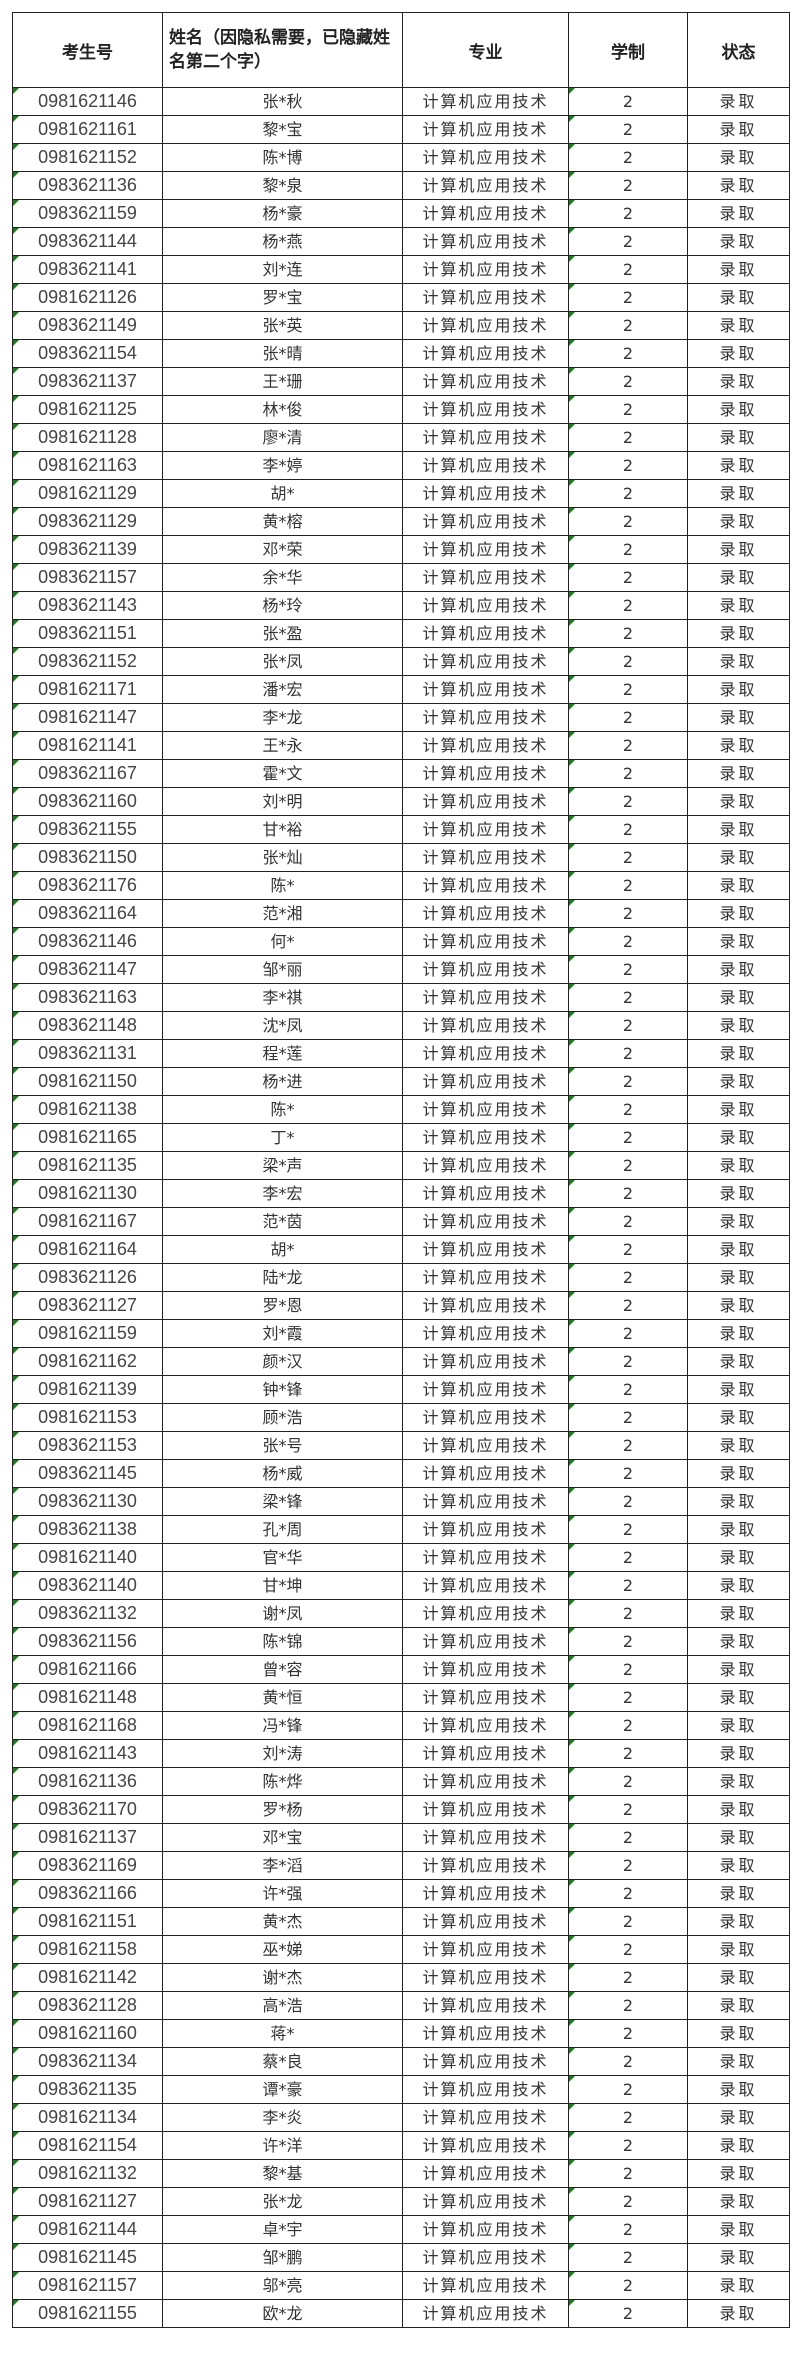  What do you see at coordinates (87, 1613) in the screenshot?
I see `exam-id-cell: 0983621132` at bounding box center [87, 1613].